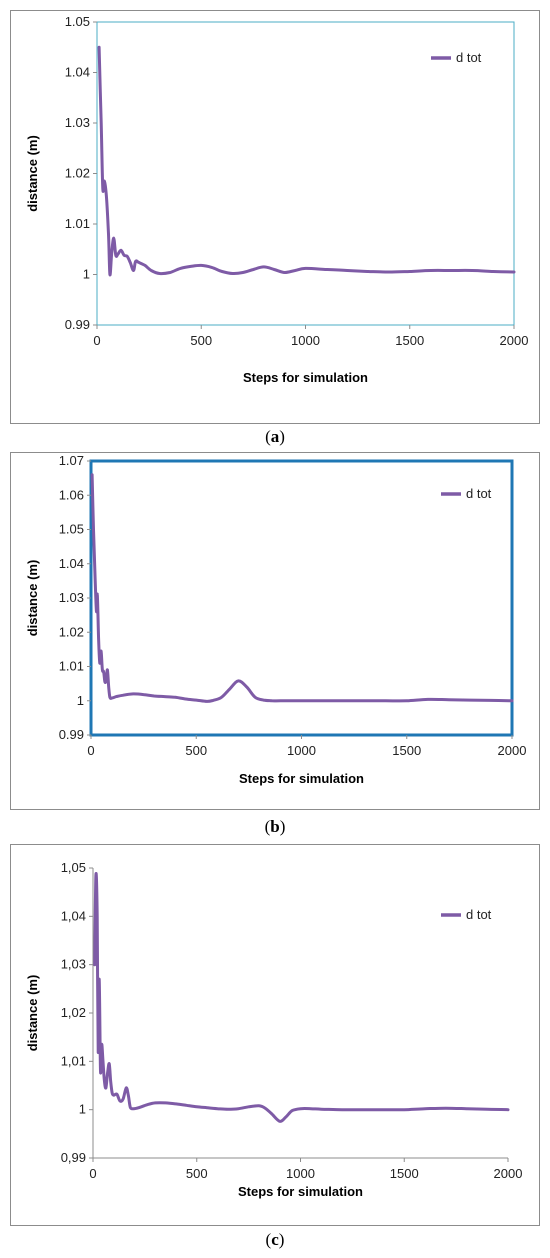 This screenshot has height=1258, width=550. Describe the element at coordinates (32, 173) in the screenshot. I see `y-axis-label-a: distance (m)` at that location.